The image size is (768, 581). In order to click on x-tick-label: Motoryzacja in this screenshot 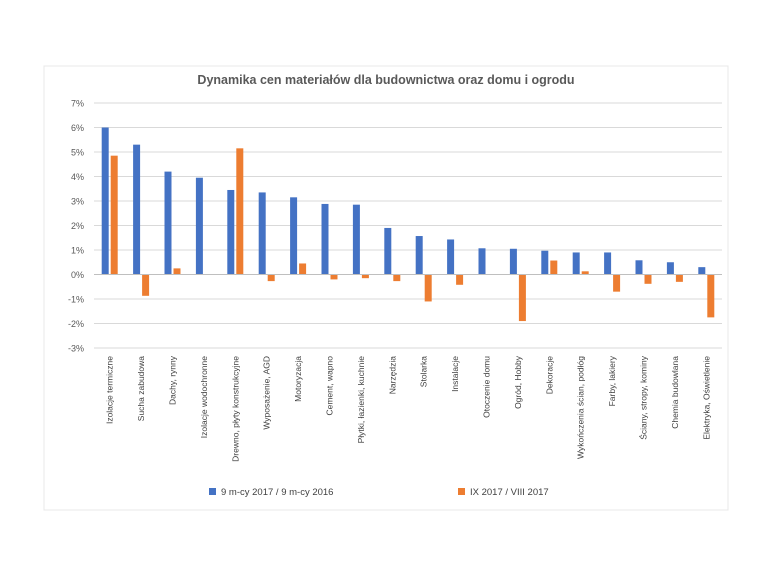, I will do `click(298, 379)`.